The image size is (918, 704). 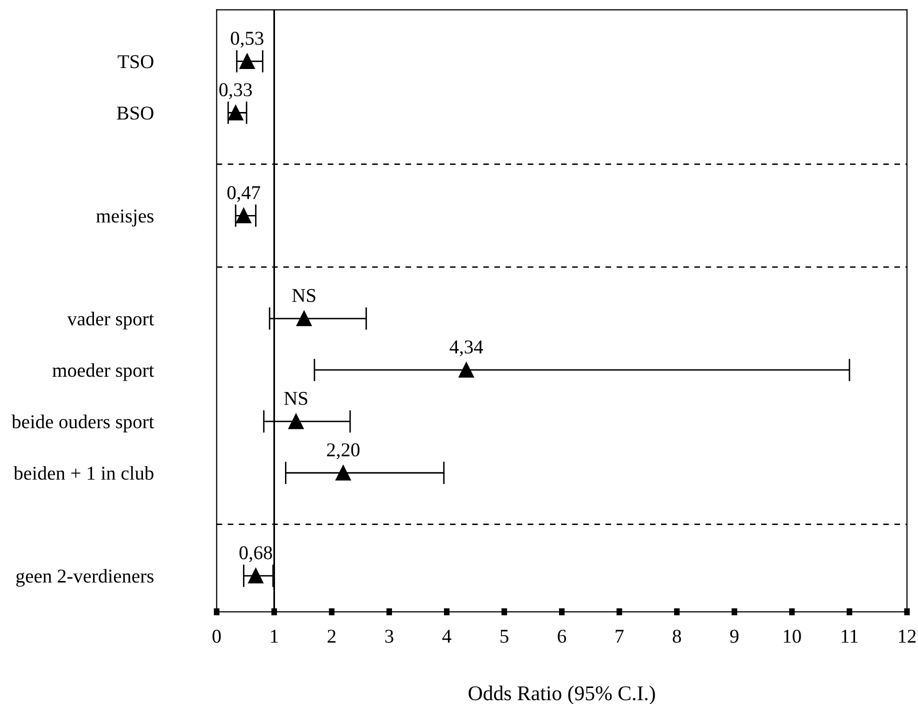 What do you see at coordinates (136, 61) in the screenshot?
I see `y-tick-label: TSO` at bounding box center [136, 61].